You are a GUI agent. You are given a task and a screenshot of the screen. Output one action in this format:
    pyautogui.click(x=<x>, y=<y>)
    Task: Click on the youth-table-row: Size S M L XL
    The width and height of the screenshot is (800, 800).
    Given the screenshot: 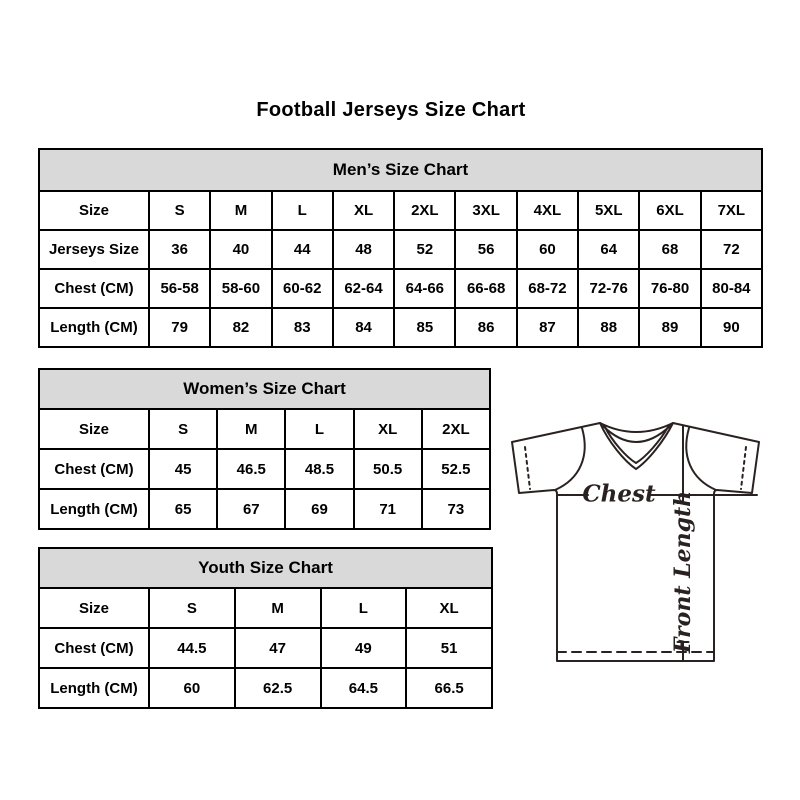 What is the action you would take?
    pyautogui.click(x=265, y=608)
    